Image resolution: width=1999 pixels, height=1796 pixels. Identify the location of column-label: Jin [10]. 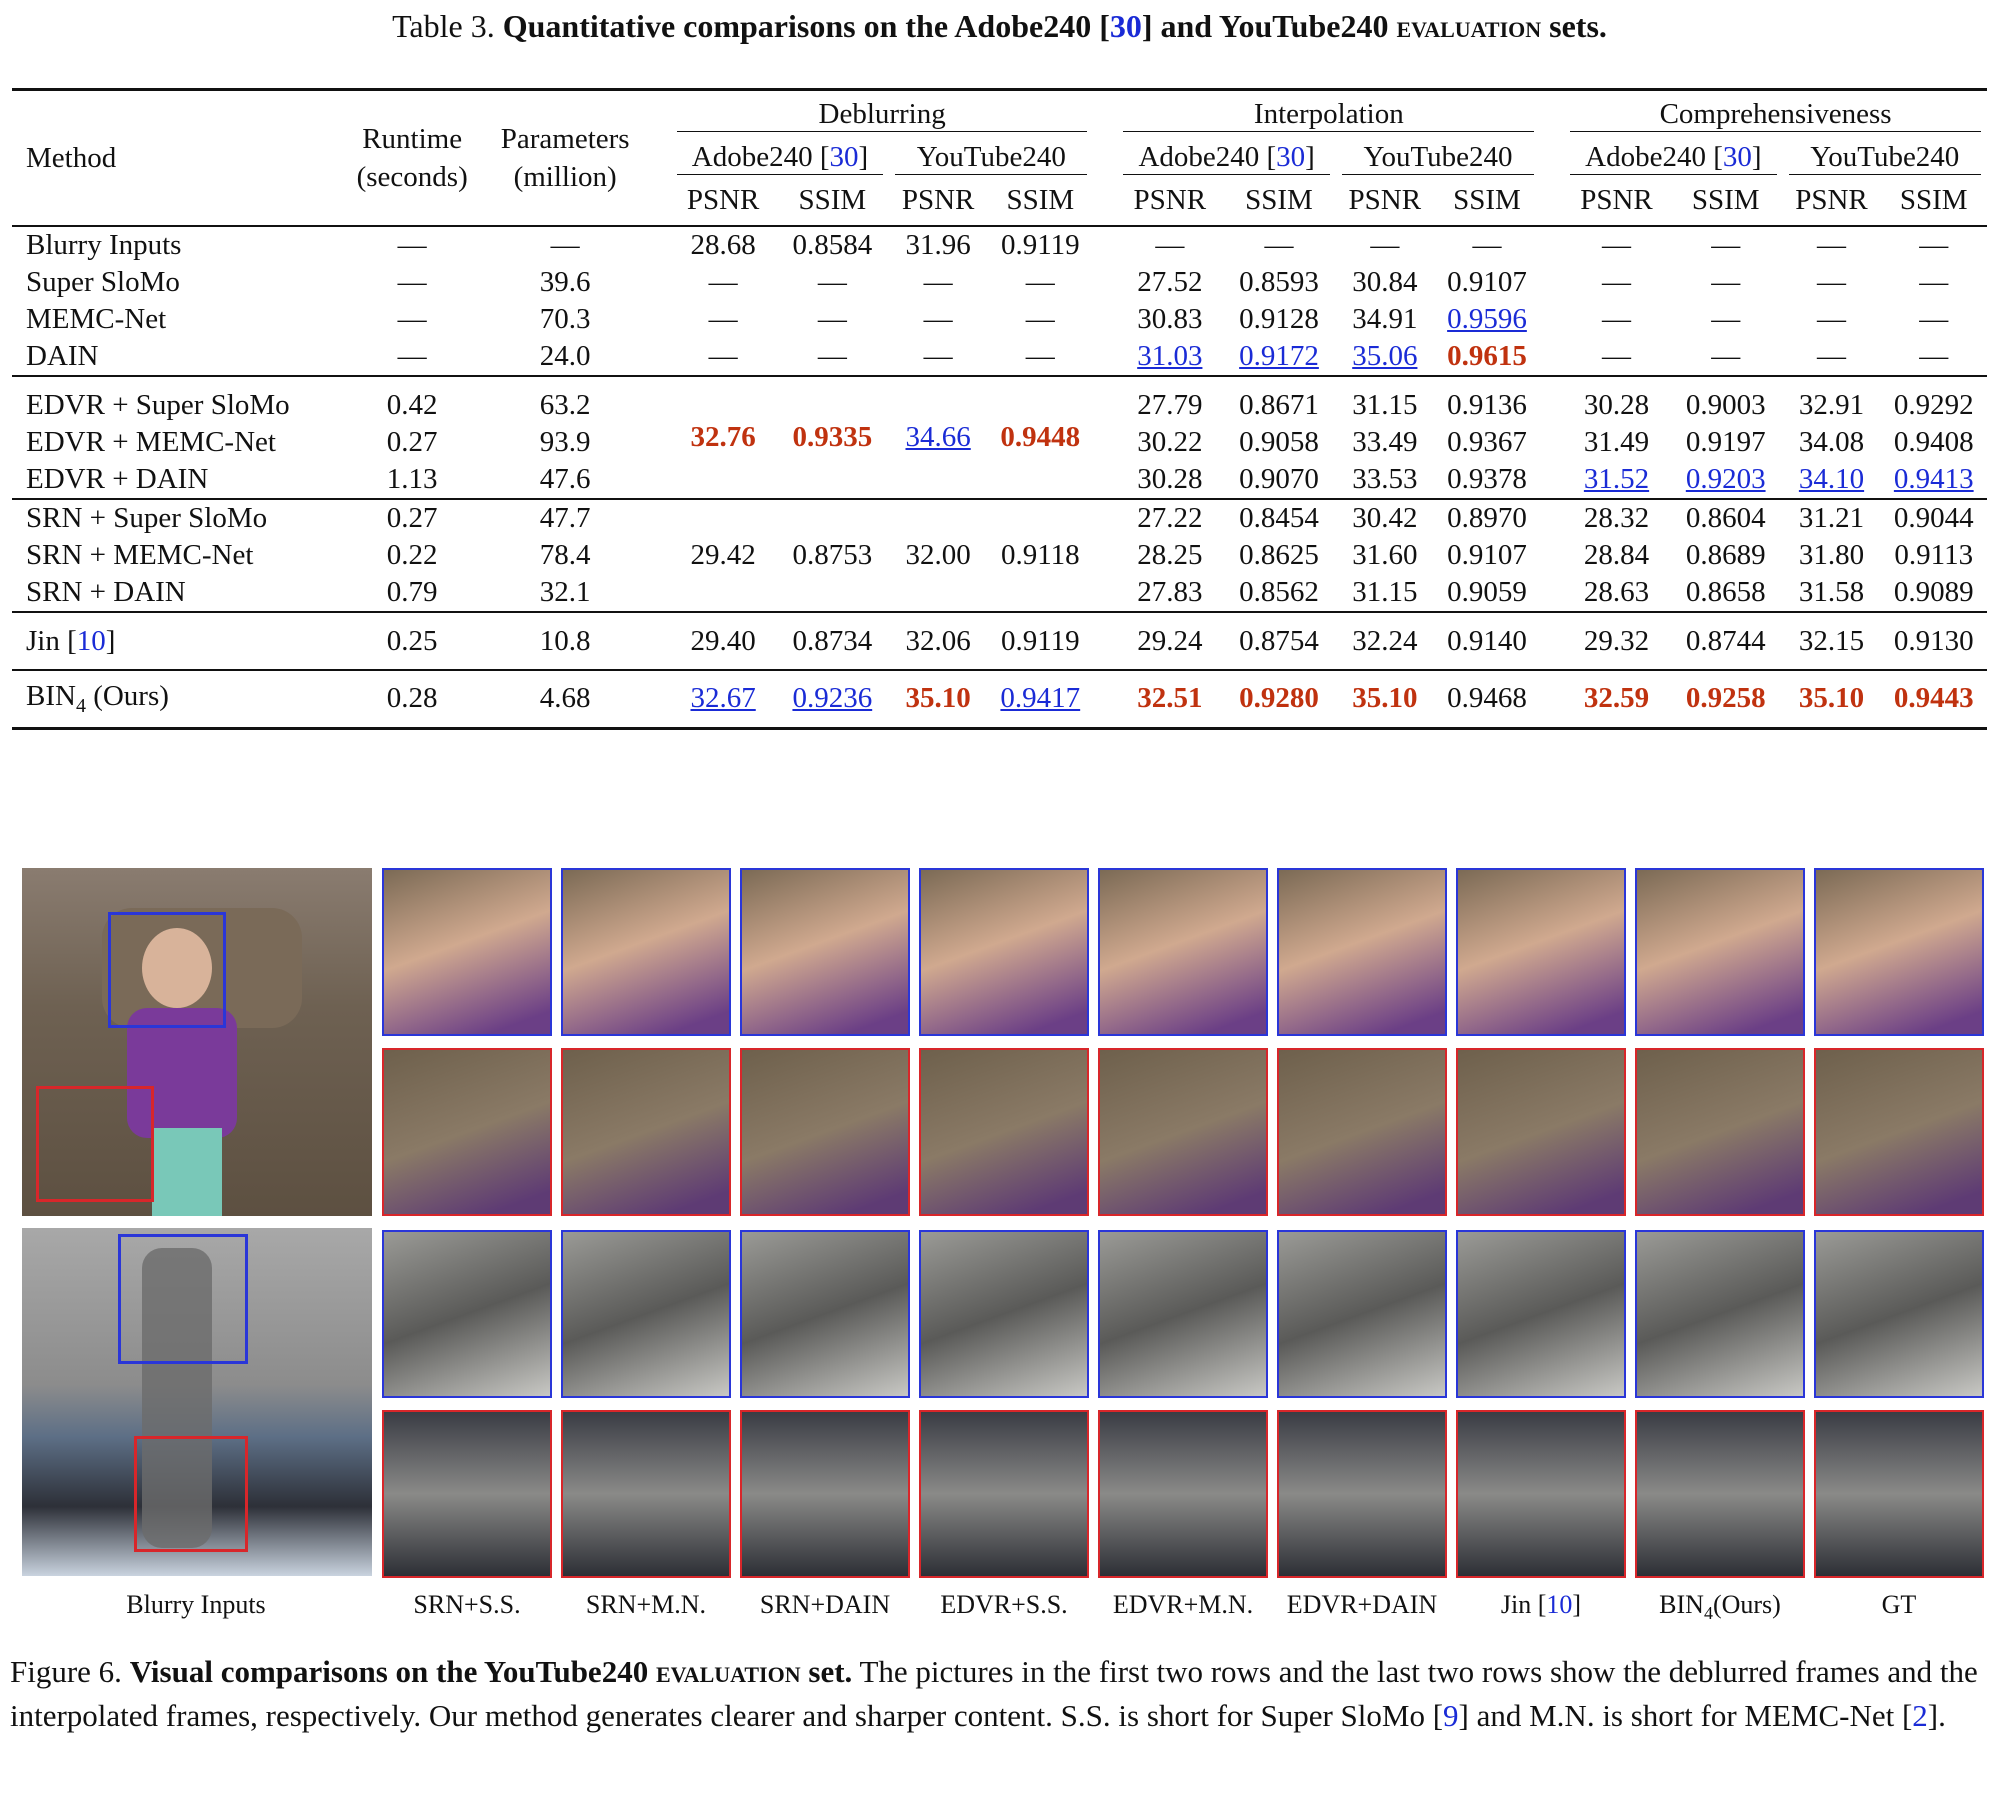
(1541, 1604).